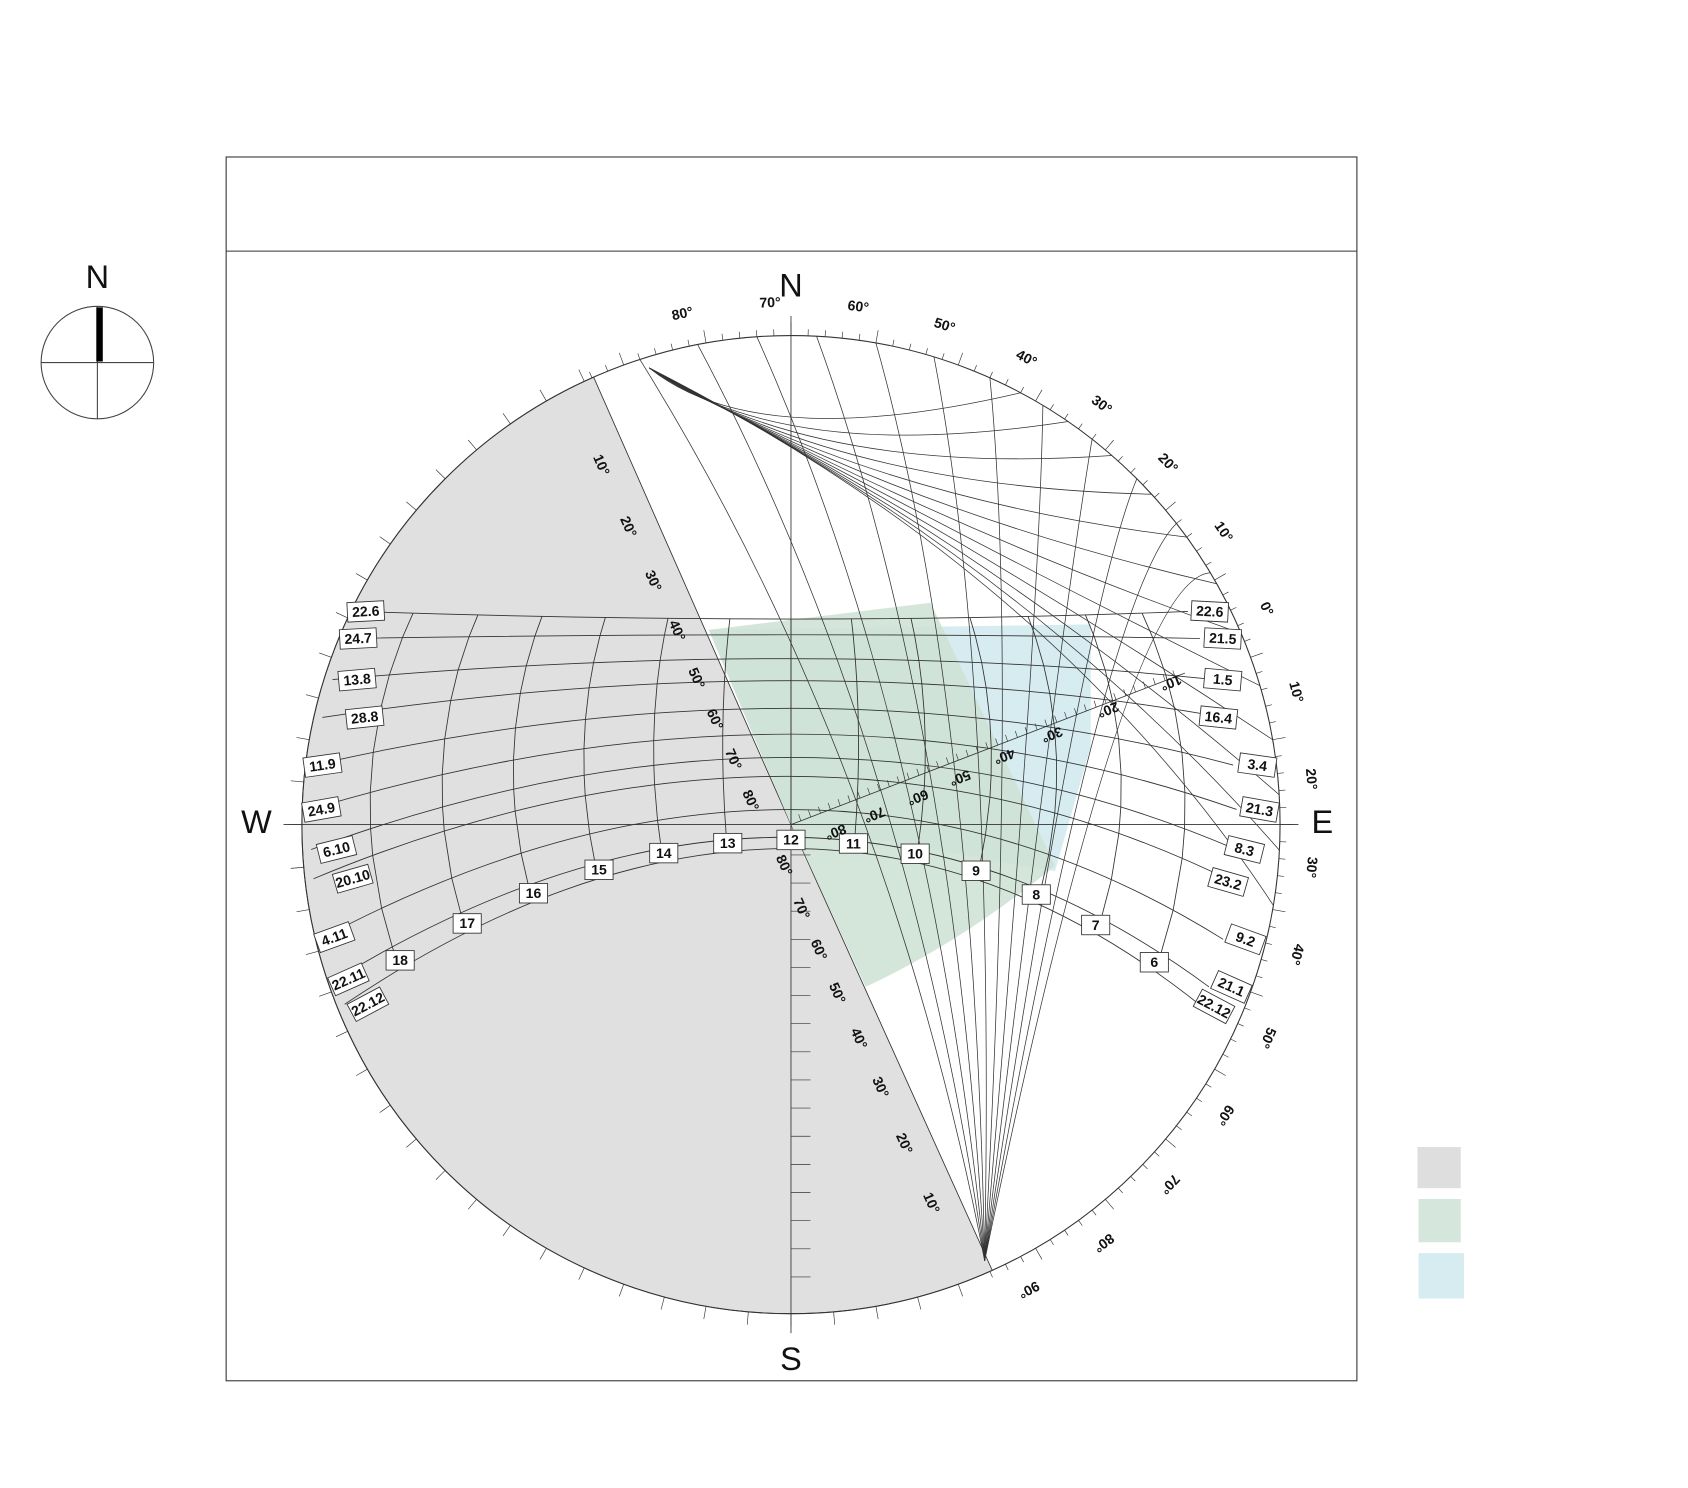 Image resolution: width=1688 pixels, height=1488 pixels. What do you see at coordinates (1036, 894) in the screenshot?
I see `hour-label: 8` at bounding box center [1036, 894].